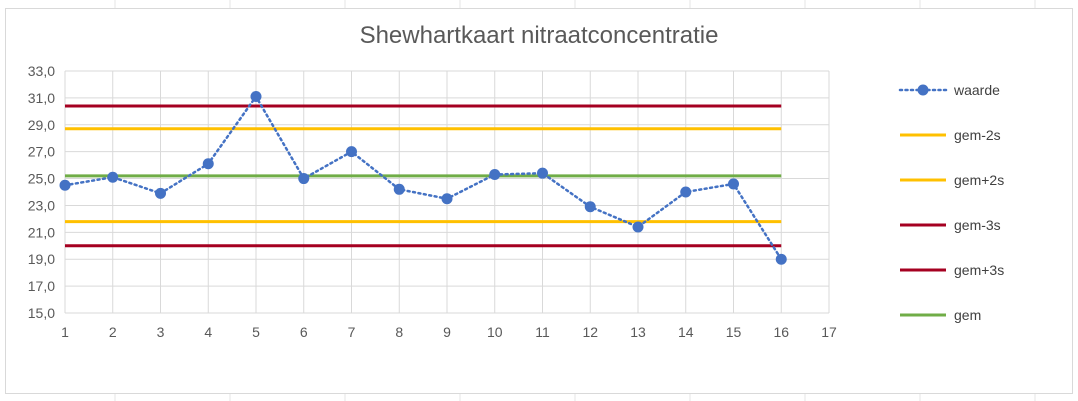 The width and height of the screenshot is (1078, 401). Describe the element at coordinates (256, 332) in the screenshot. I see `x-tick-label: 5` at that location.